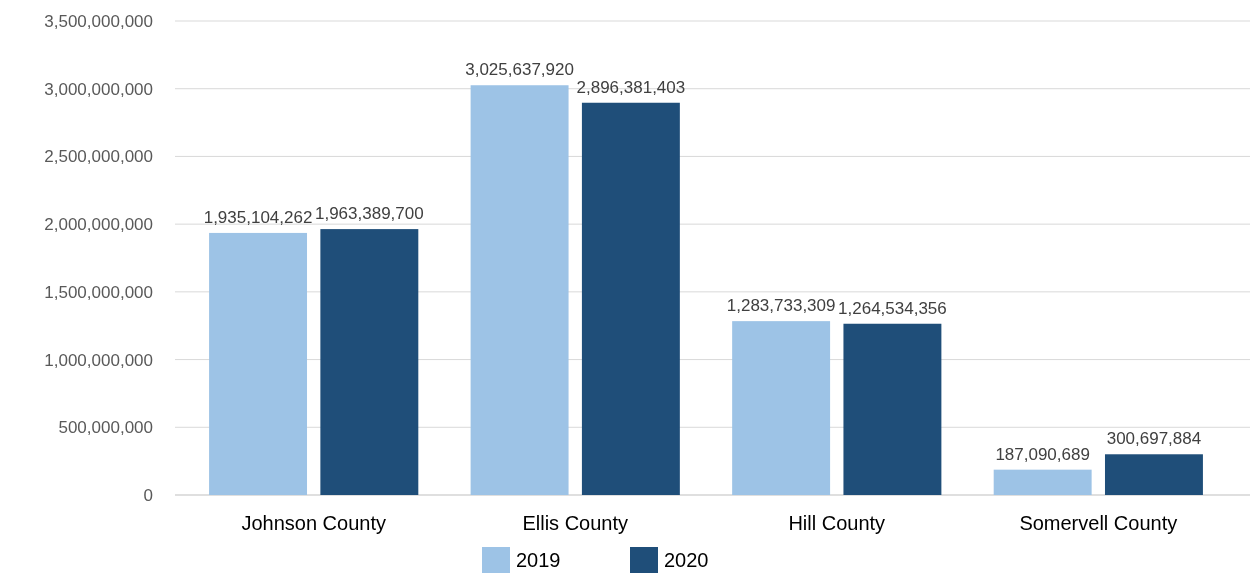 The height and width of the screenshot is (573, 1252). I want to click on x-tick-label: Ellis County, so click(575, 523).